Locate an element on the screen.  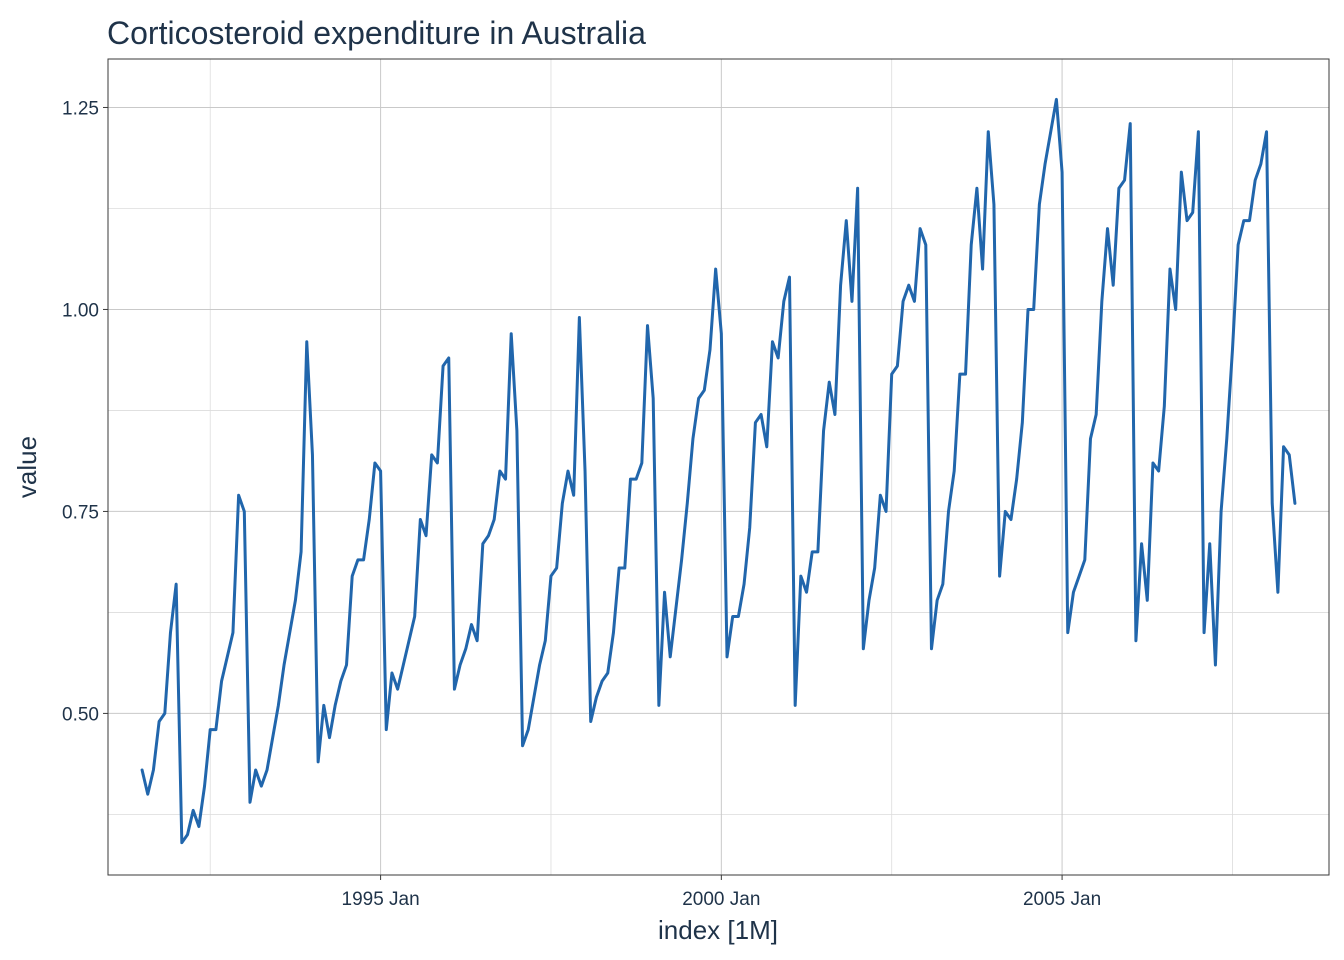
chart-title: Corticosteroid expenditure in Australia is located at coordinates (376, 33).